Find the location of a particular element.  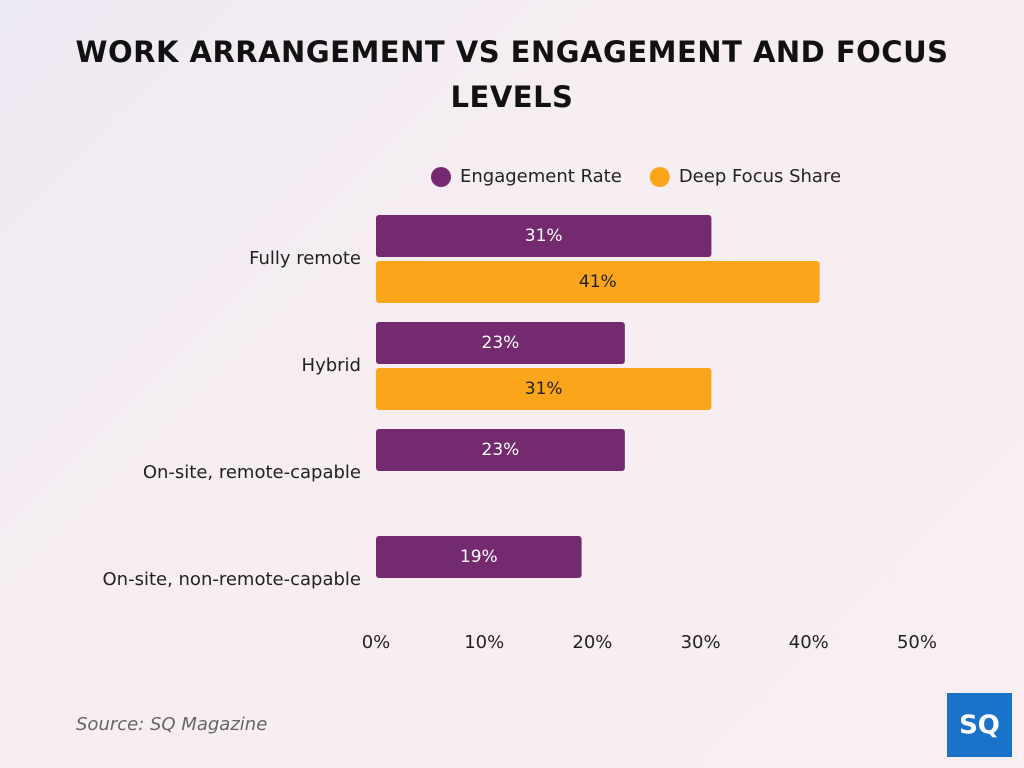

legend-label: Engagement Rate is located at coordinates (541, 176).